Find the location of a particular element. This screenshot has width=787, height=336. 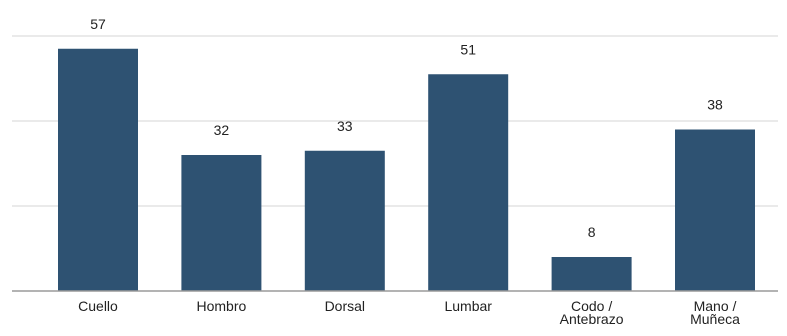

category-label-6: Mano / Muñeca is located at coordinates (715, 312).